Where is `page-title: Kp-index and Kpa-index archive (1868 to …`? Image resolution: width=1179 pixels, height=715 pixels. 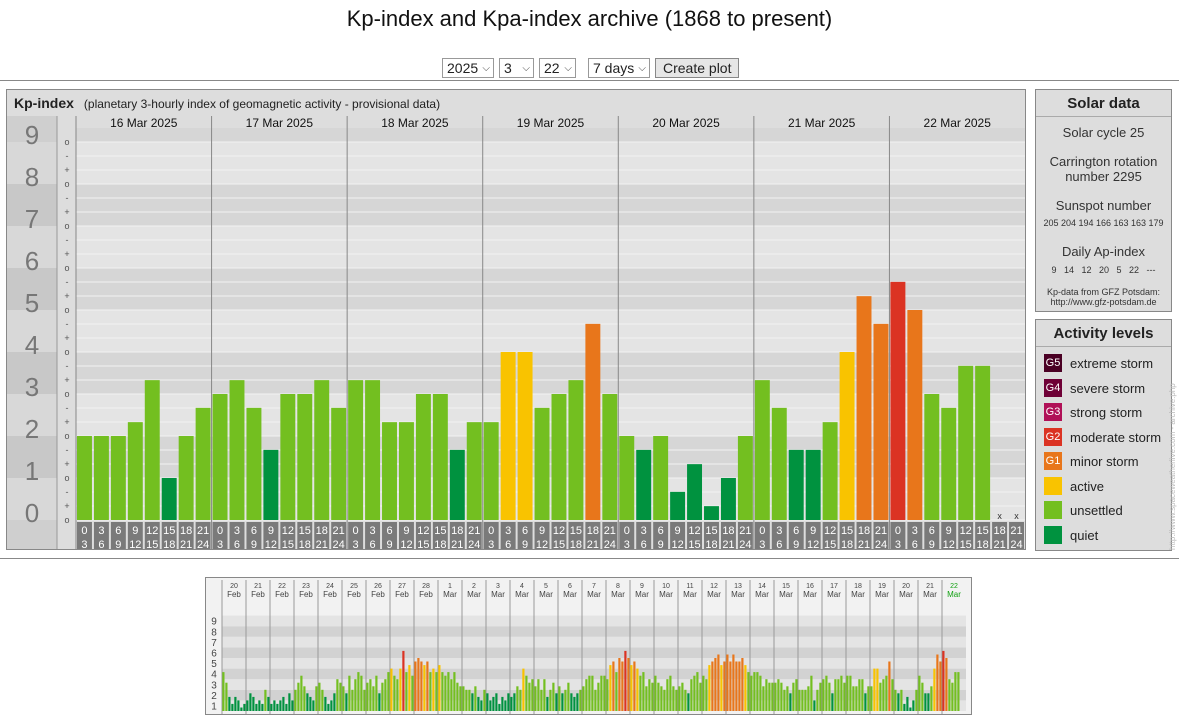 page-title: Kp-index and Kpa-index archive (1868 to … is located at coordinates (589, 18).